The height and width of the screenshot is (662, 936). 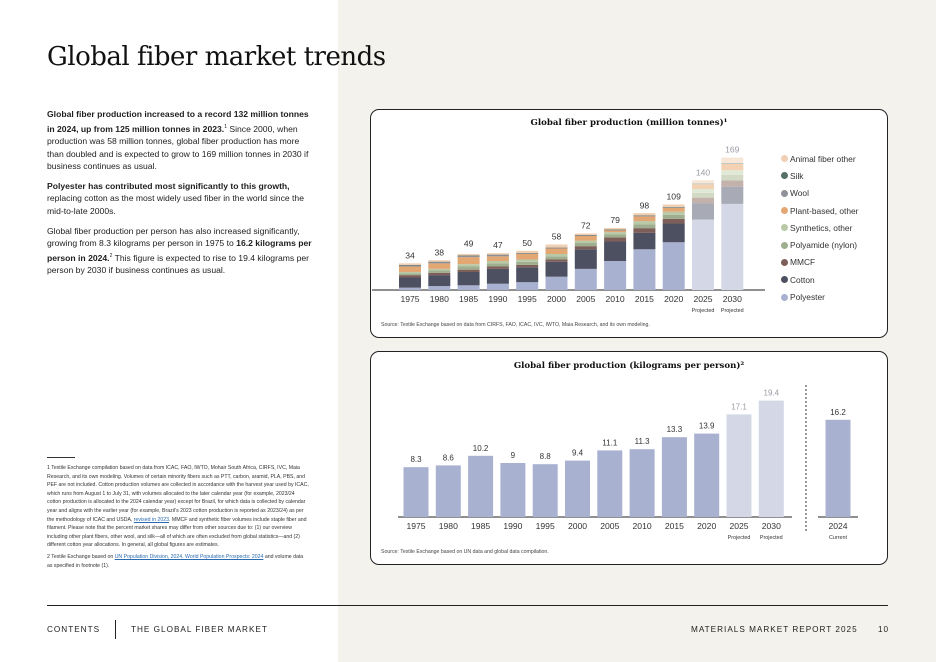 What do you see at coordinates (673, 299) in the screenshot?
I see `chart1-tick-label: 2020` at bounding box center [673, 299].